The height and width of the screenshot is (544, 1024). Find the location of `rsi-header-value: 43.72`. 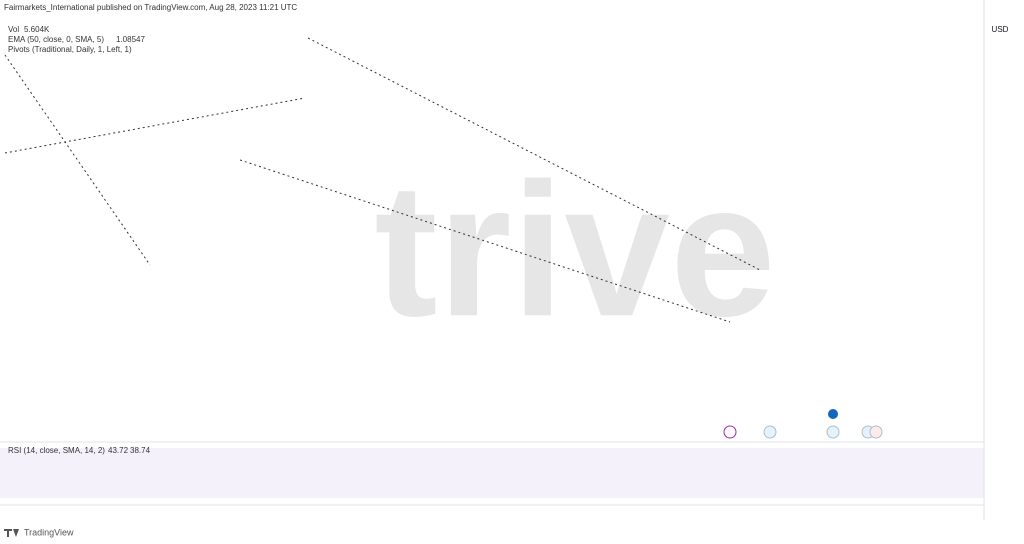

rsi-header-value: 43.72 is located at coordinates (118, 450).